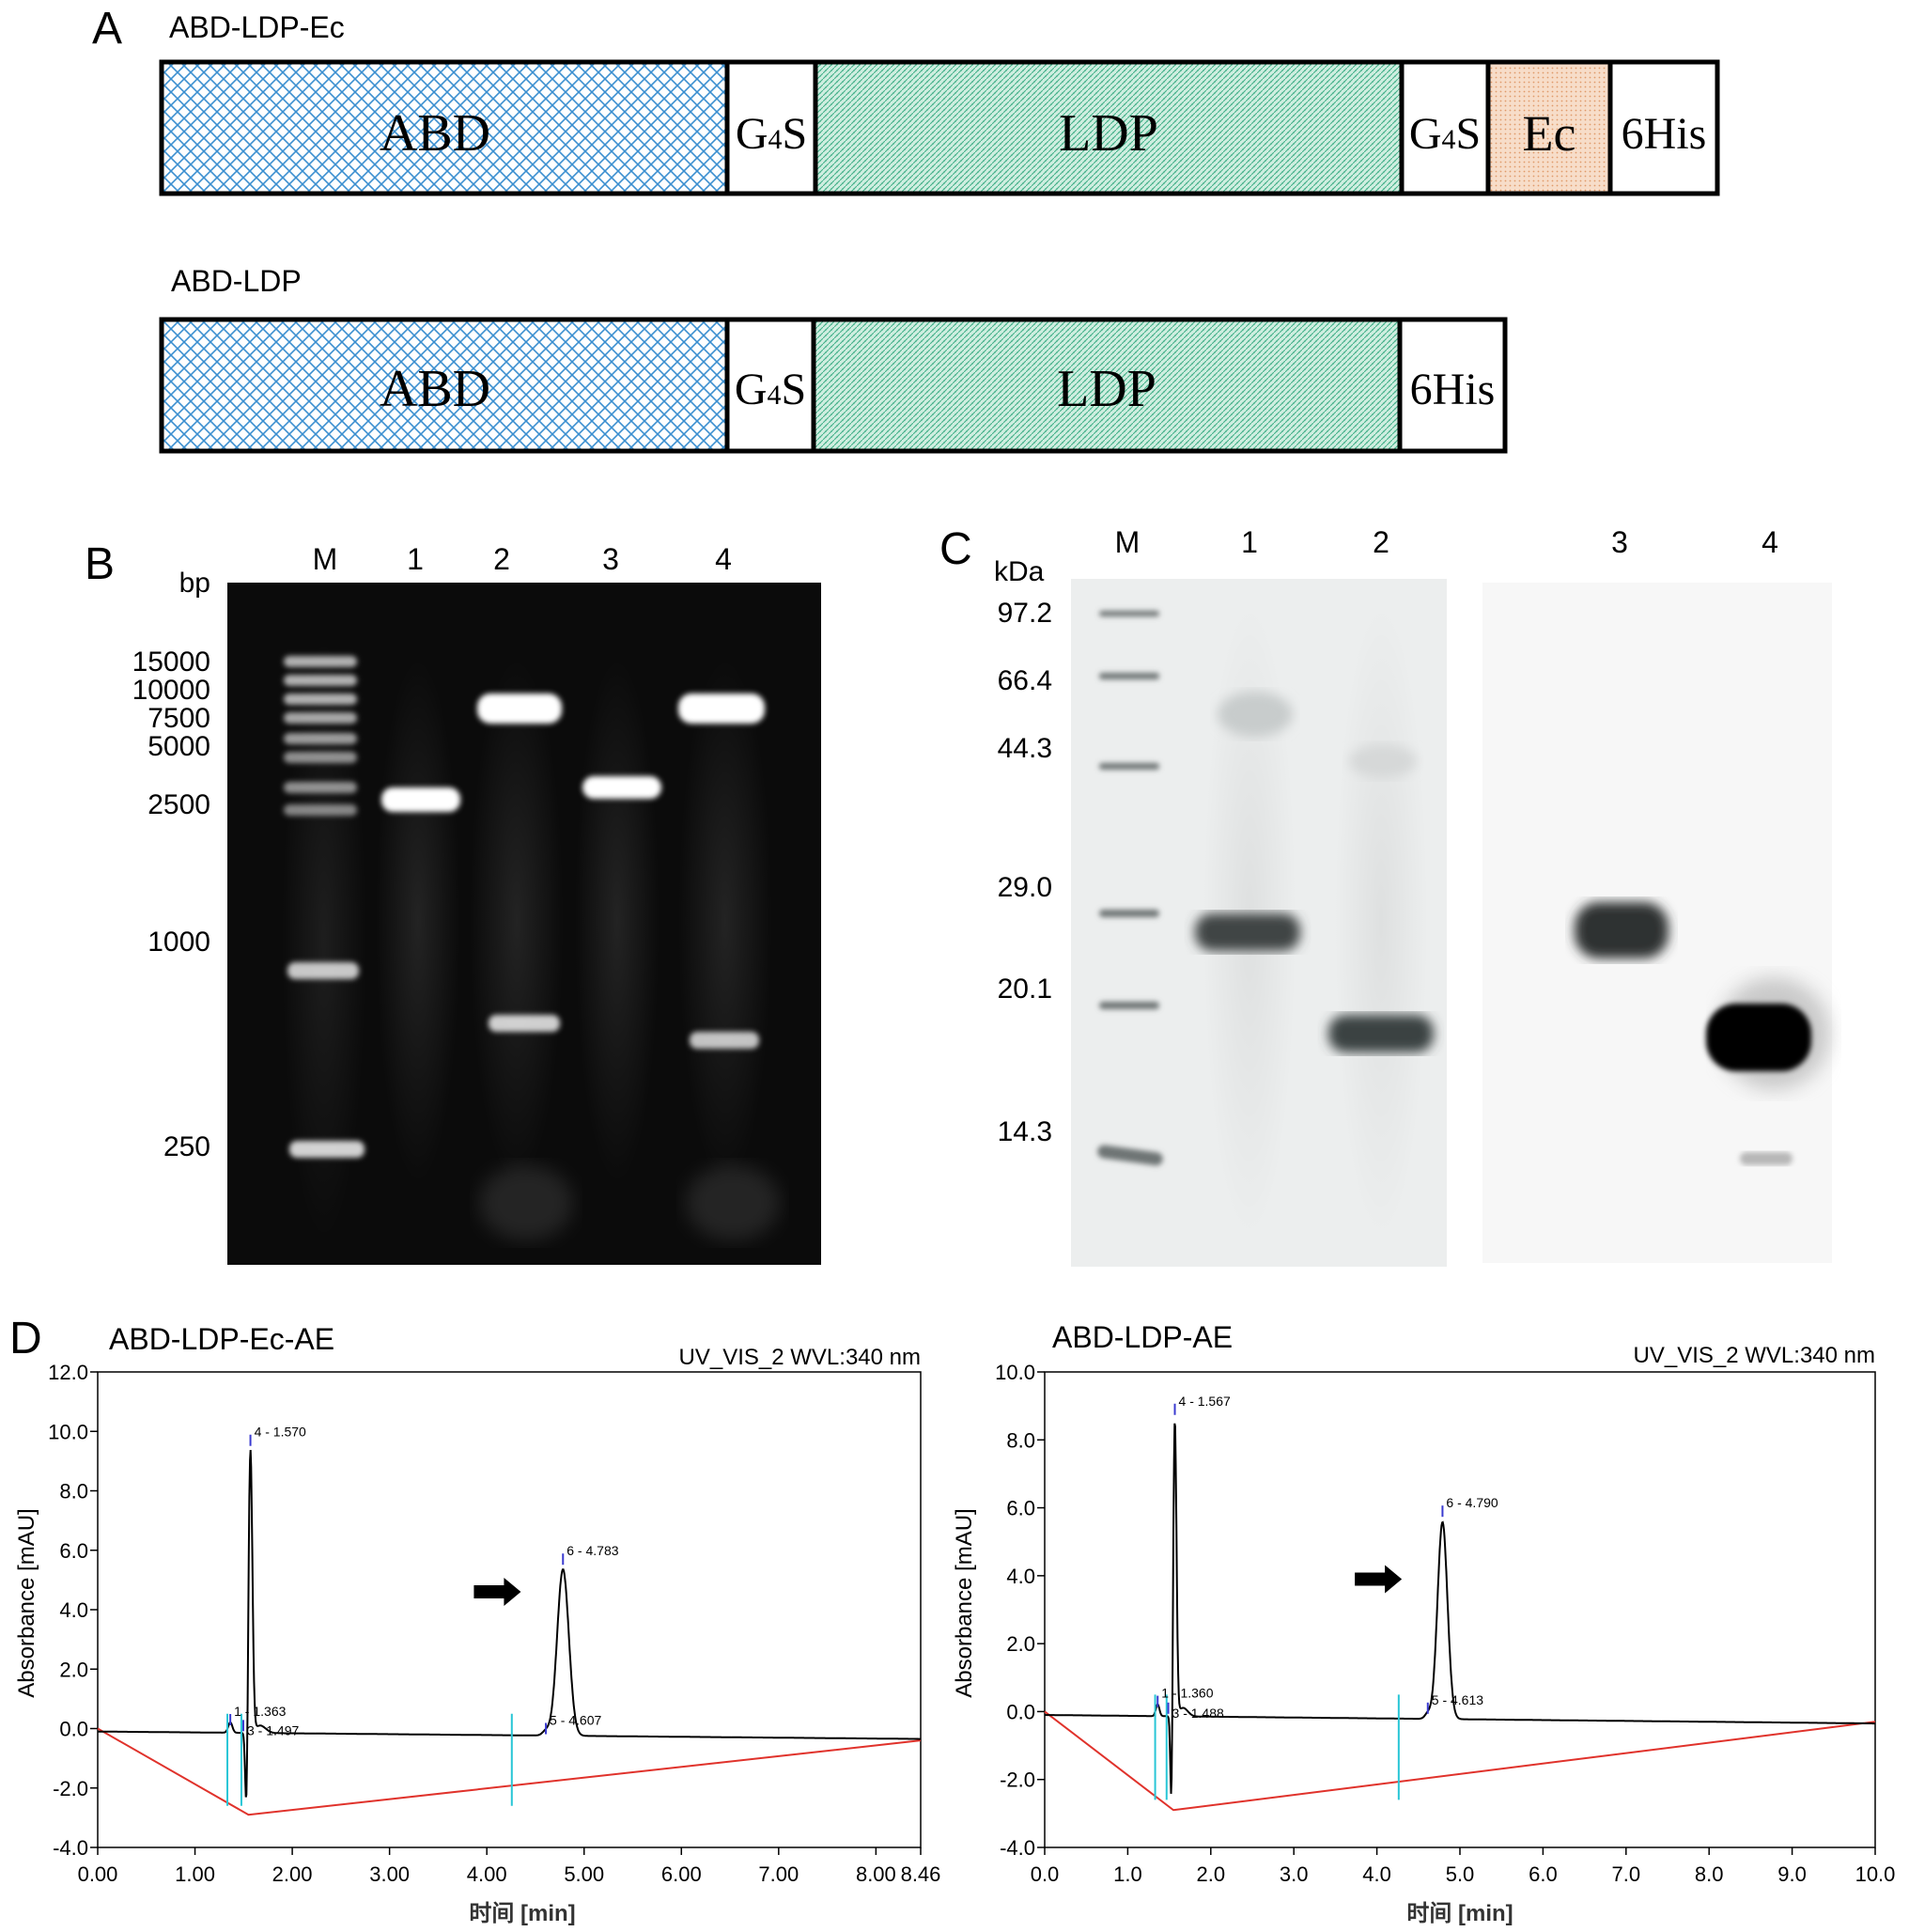 Image resolution: width=1909 pixels, height=1932 pixels. I want to click on chart-title: ABD-LDP-Ec-AE, so click(221, 1339).